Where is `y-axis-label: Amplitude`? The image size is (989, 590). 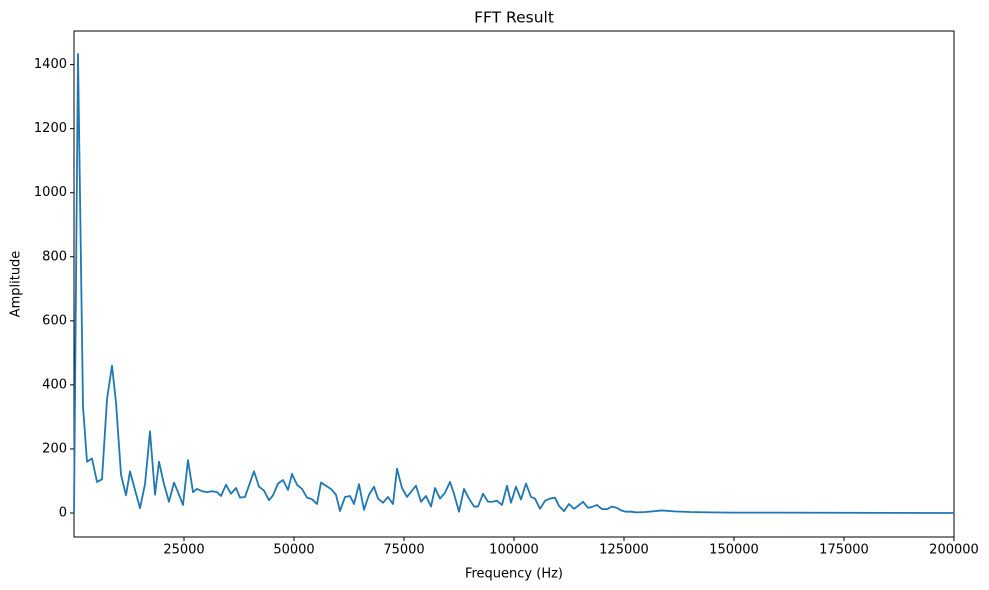
y-axis-label: Amplitude is located at coordinates (16, 284).